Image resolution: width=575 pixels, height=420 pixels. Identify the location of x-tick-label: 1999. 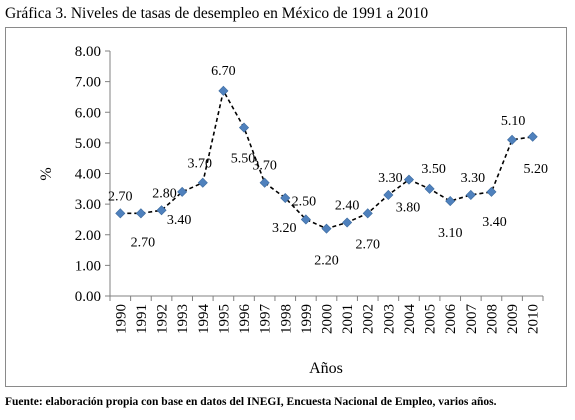
(307, 319).